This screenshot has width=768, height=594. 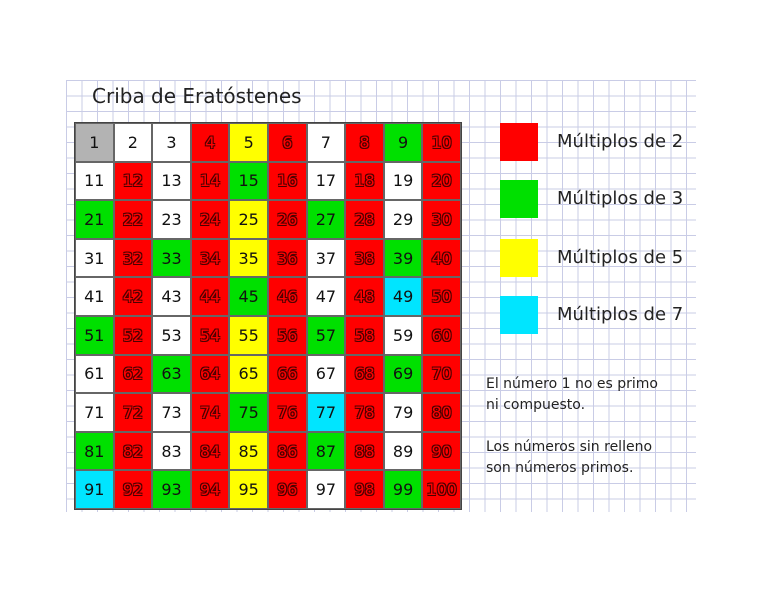 I want to click on grid-cell-72: 72, so click(x=133, y=412).